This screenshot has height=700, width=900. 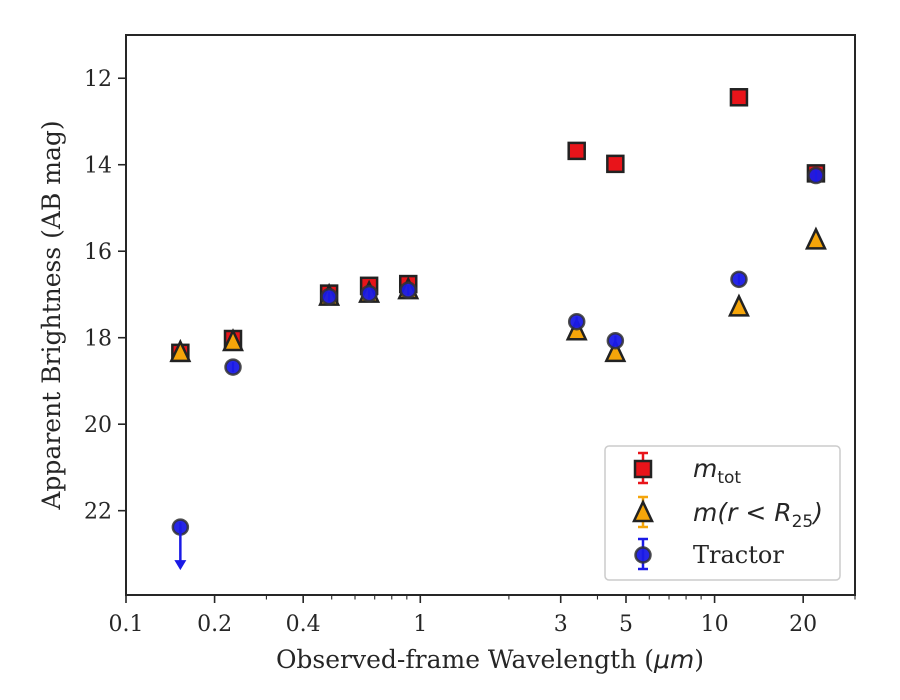 What do you see at coordinates (490, 659) in the screenshot?
I see `x-axis-title: Observed-frame Wavelength (μm)` at bounding box center [490, 659].